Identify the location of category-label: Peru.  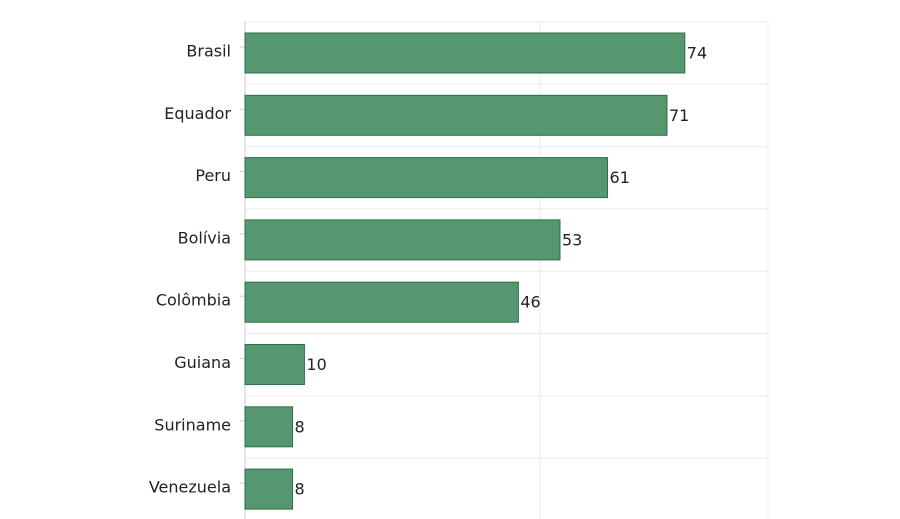
(213, 175).